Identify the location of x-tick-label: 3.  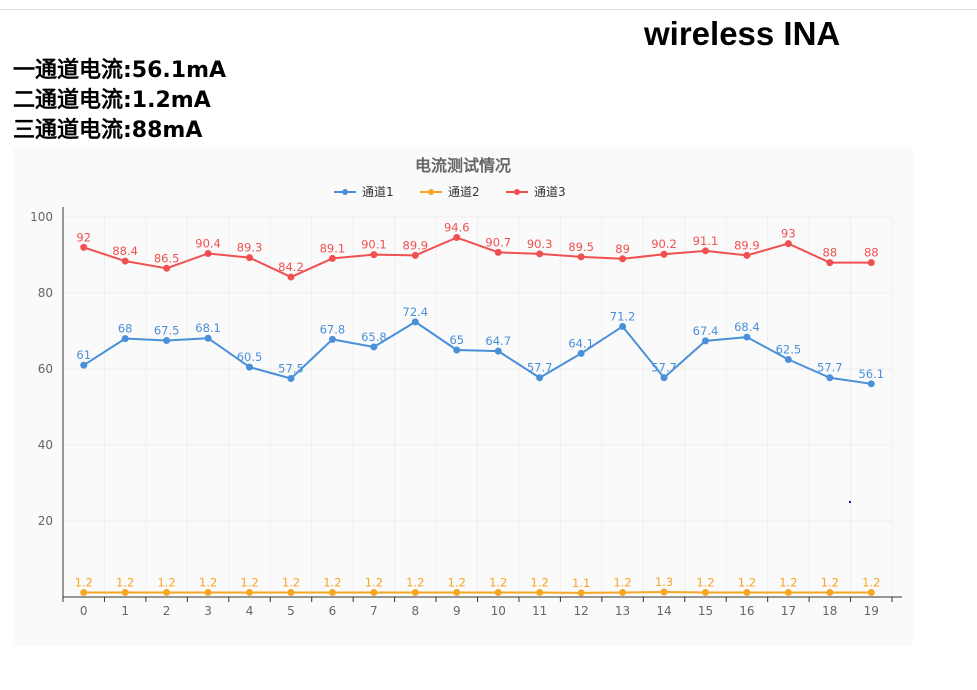
(208, 611).